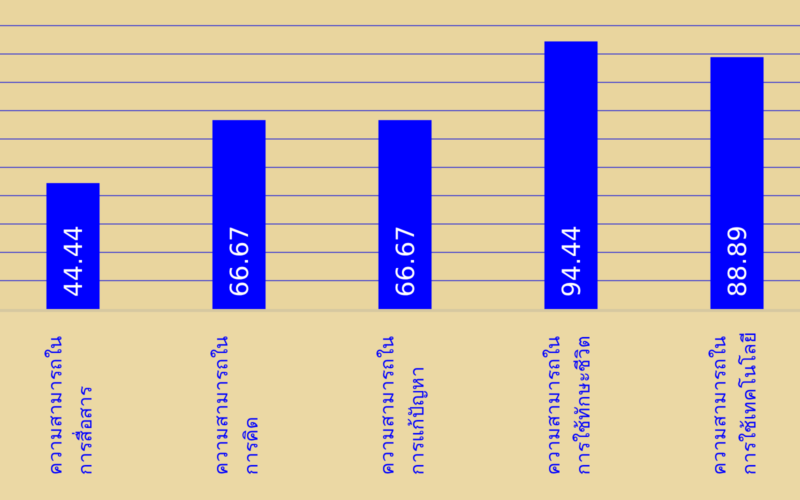  What do you see at coordinates (73, 261) in the screenshot?
I see `data-label: 44.44` at bounding box center [73, 261].